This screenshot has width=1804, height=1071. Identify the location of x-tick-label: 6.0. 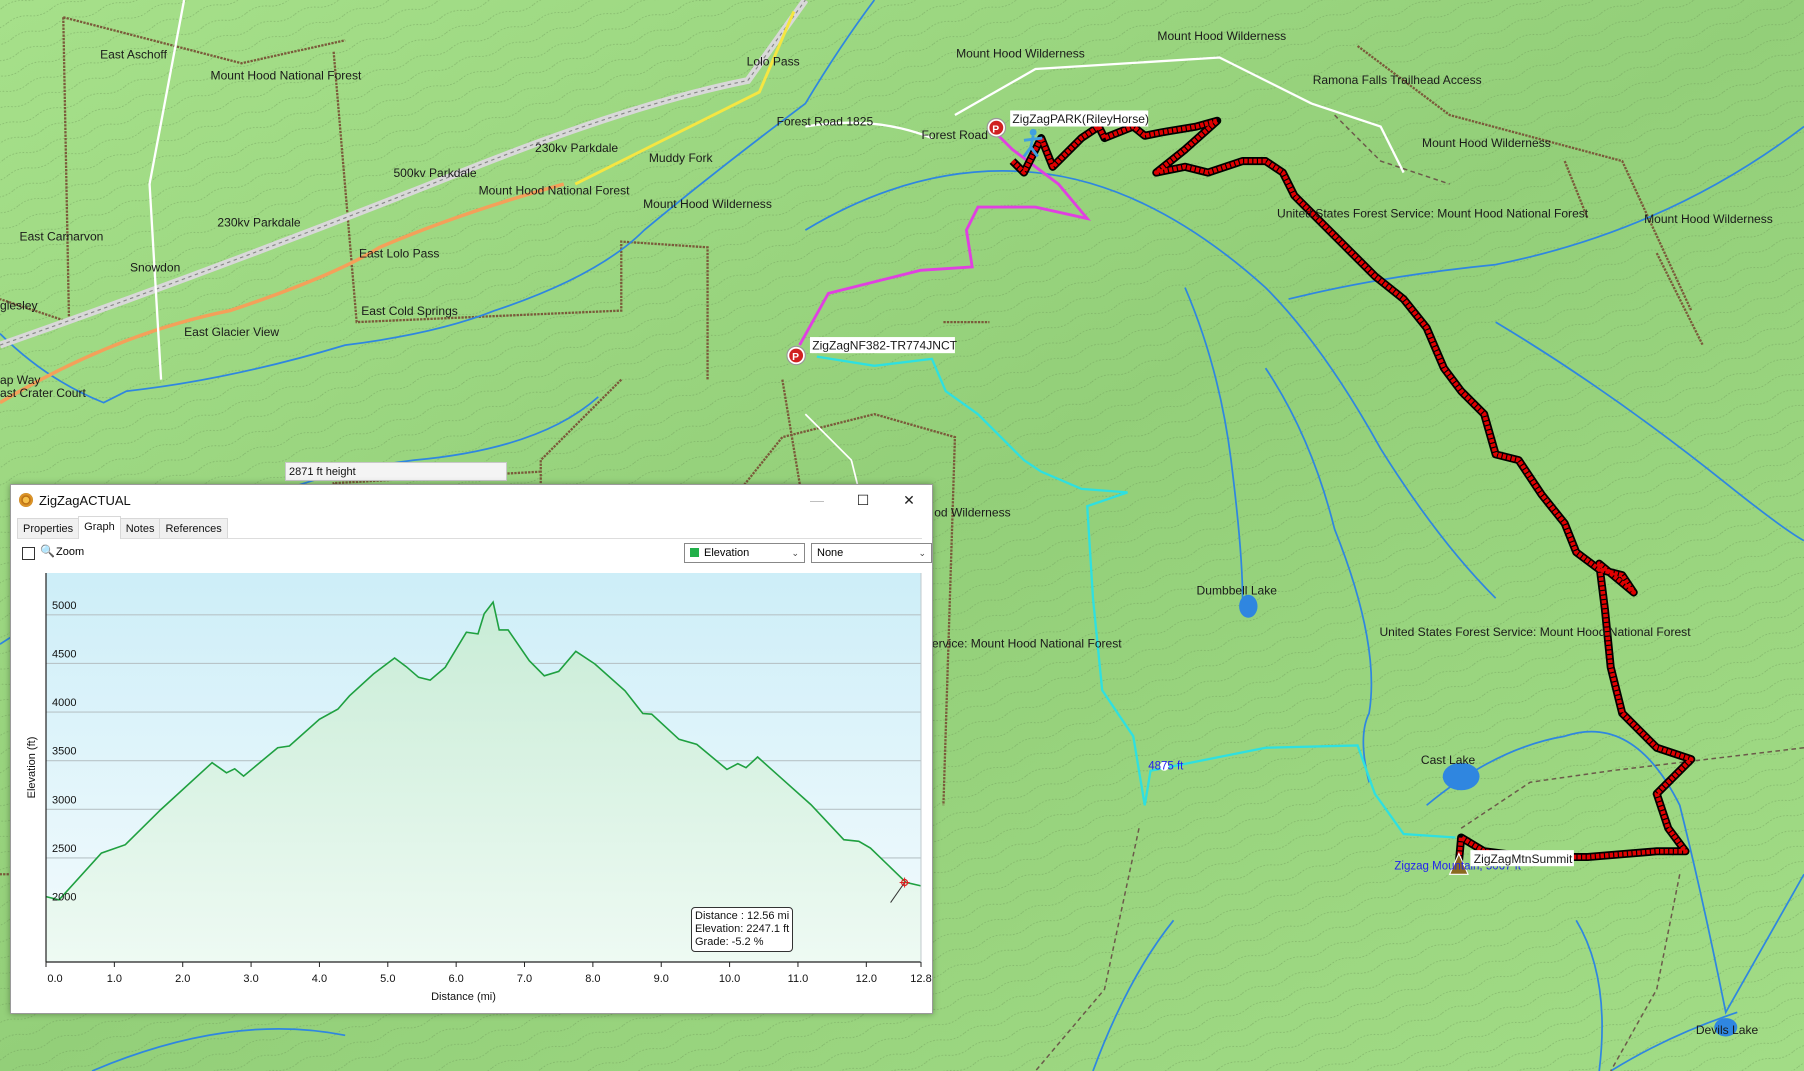
(456, 979).